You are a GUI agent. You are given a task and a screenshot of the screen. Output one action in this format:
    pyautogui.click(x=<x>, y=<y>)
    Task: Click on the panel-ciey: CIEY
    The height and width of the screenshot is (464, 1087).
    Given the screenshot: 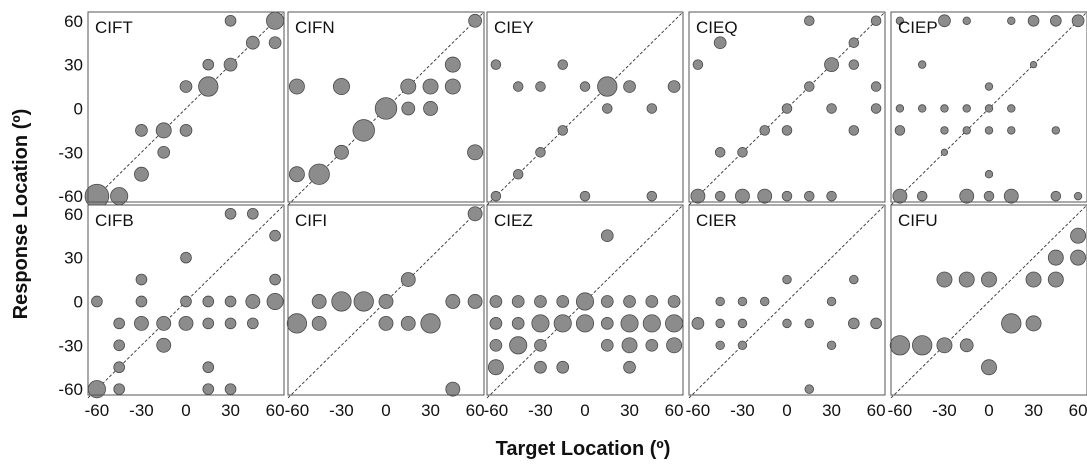 What is the action you would take?
    pyautogui.click(x=585, y=108)
    